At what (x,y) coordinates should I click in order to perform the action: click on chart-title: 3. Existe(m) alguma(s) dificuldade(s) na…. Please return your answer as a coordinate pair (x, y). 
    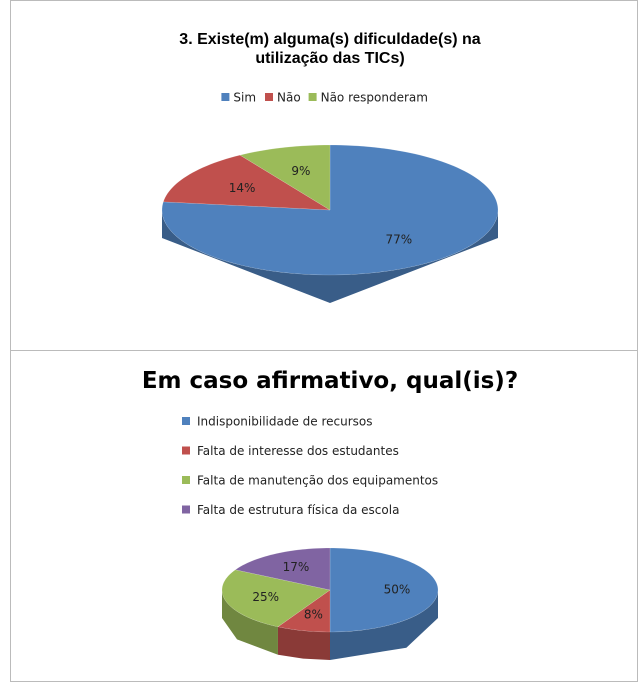
    Looking at the image, I should click on (330, 49).